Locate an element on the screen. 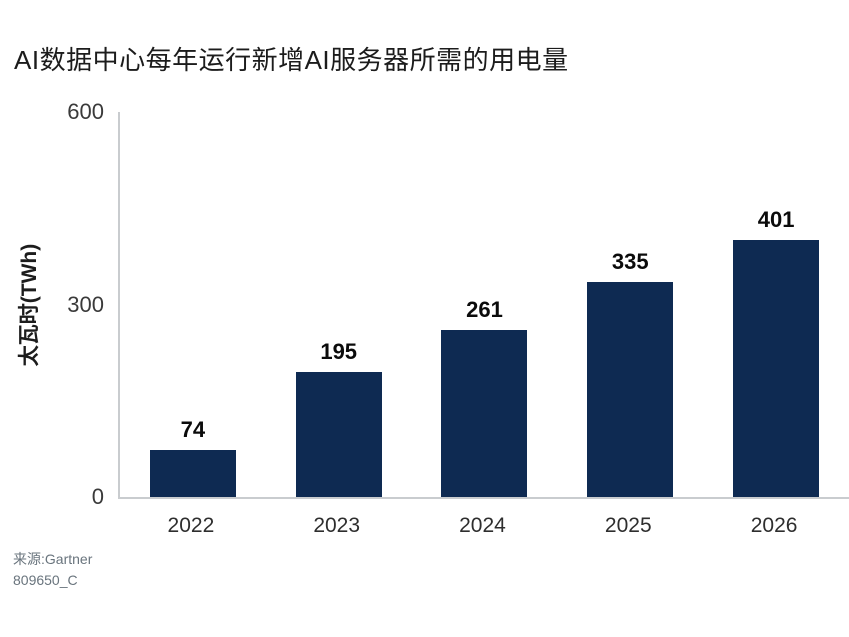  bar-slot-2025: 335 is located at coordinates (630, 304).